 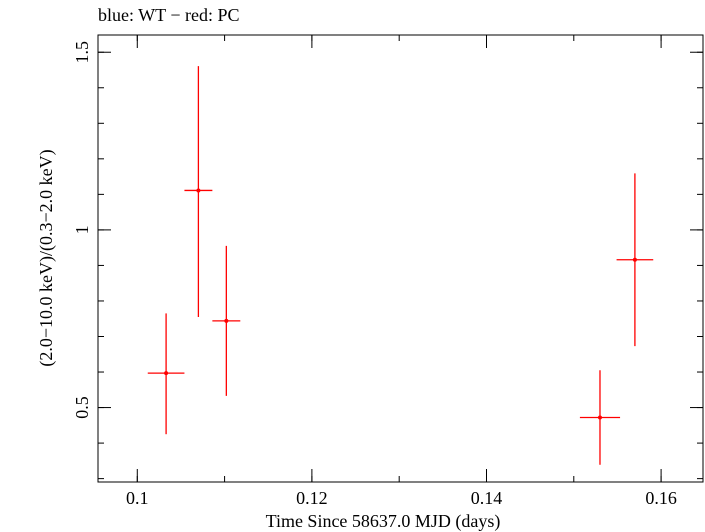 I want to click on x-tick-label: 0.12, so click(x=312, y=498).